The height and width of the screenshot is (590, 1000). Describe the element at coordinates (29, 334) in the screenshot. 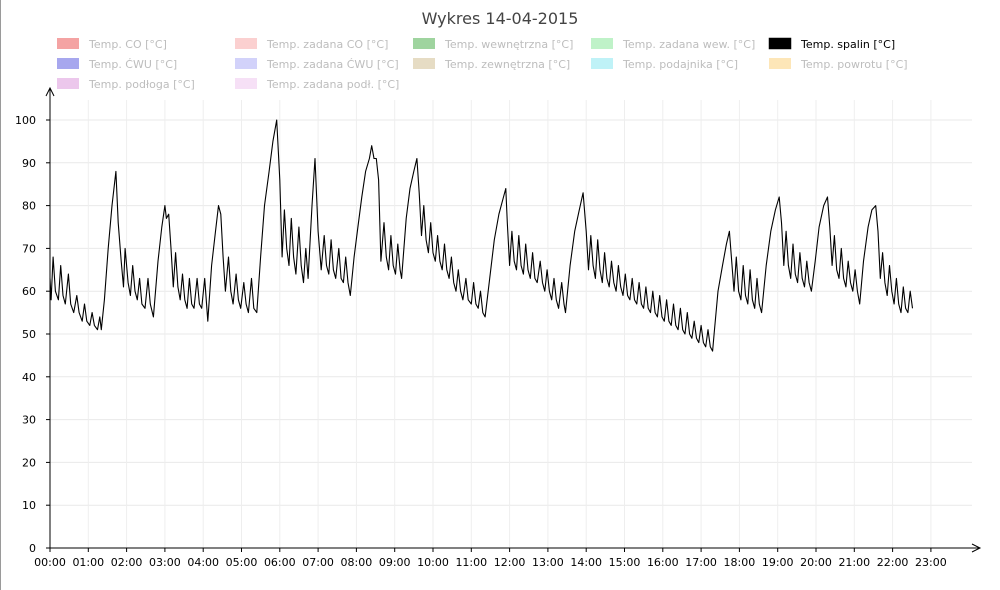

I see `y-tick-label: 50` at that location.